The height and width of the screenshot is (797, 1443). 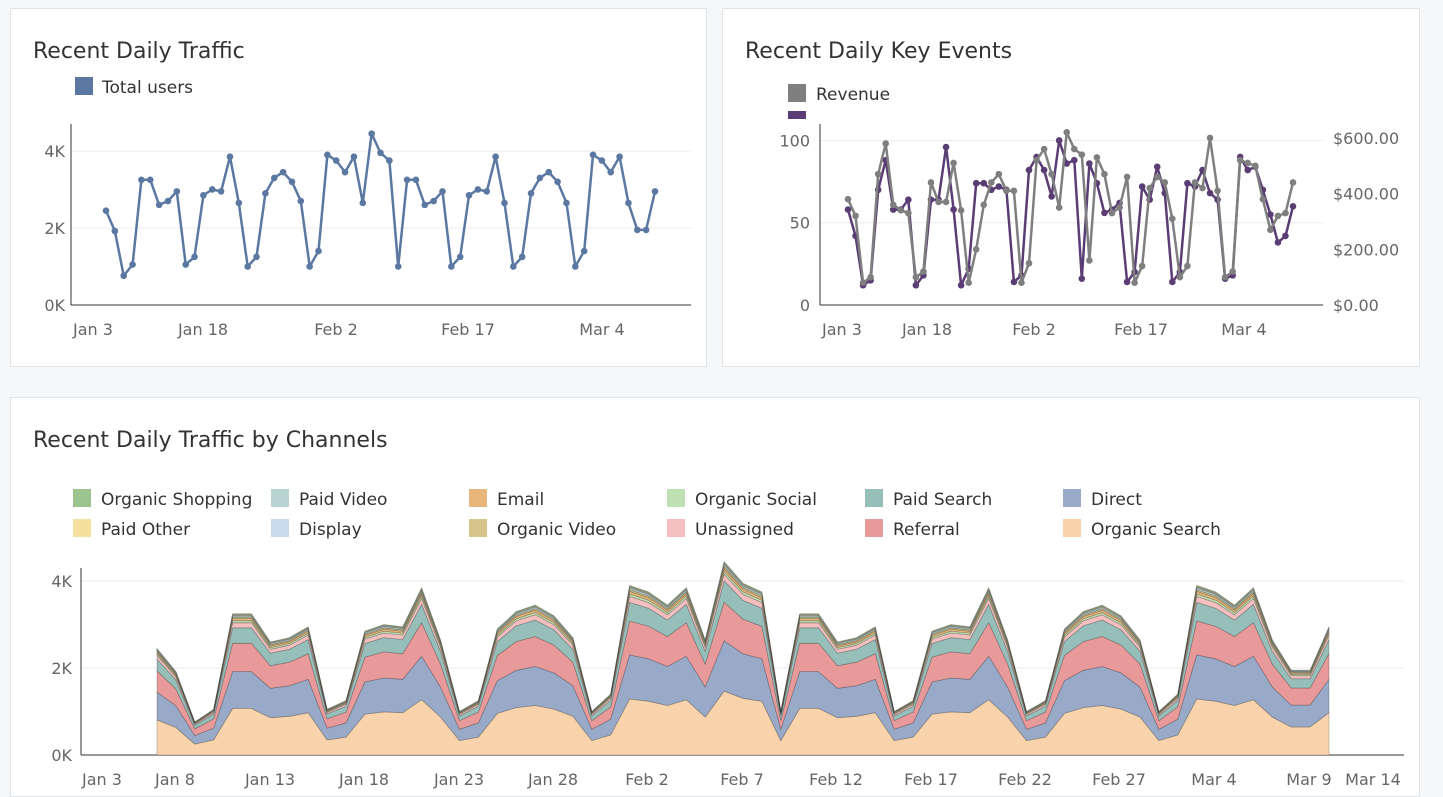 I want to click on legend-label: Display, so click(x=330, y=530).